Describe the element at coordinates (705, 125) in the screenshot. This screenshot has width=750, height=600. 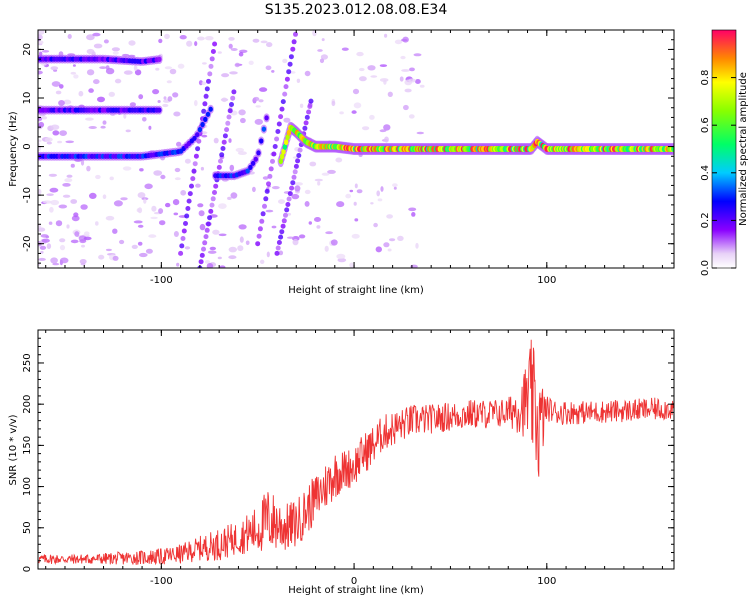
I see `colorbar-tick-label: 0.6` at that location.